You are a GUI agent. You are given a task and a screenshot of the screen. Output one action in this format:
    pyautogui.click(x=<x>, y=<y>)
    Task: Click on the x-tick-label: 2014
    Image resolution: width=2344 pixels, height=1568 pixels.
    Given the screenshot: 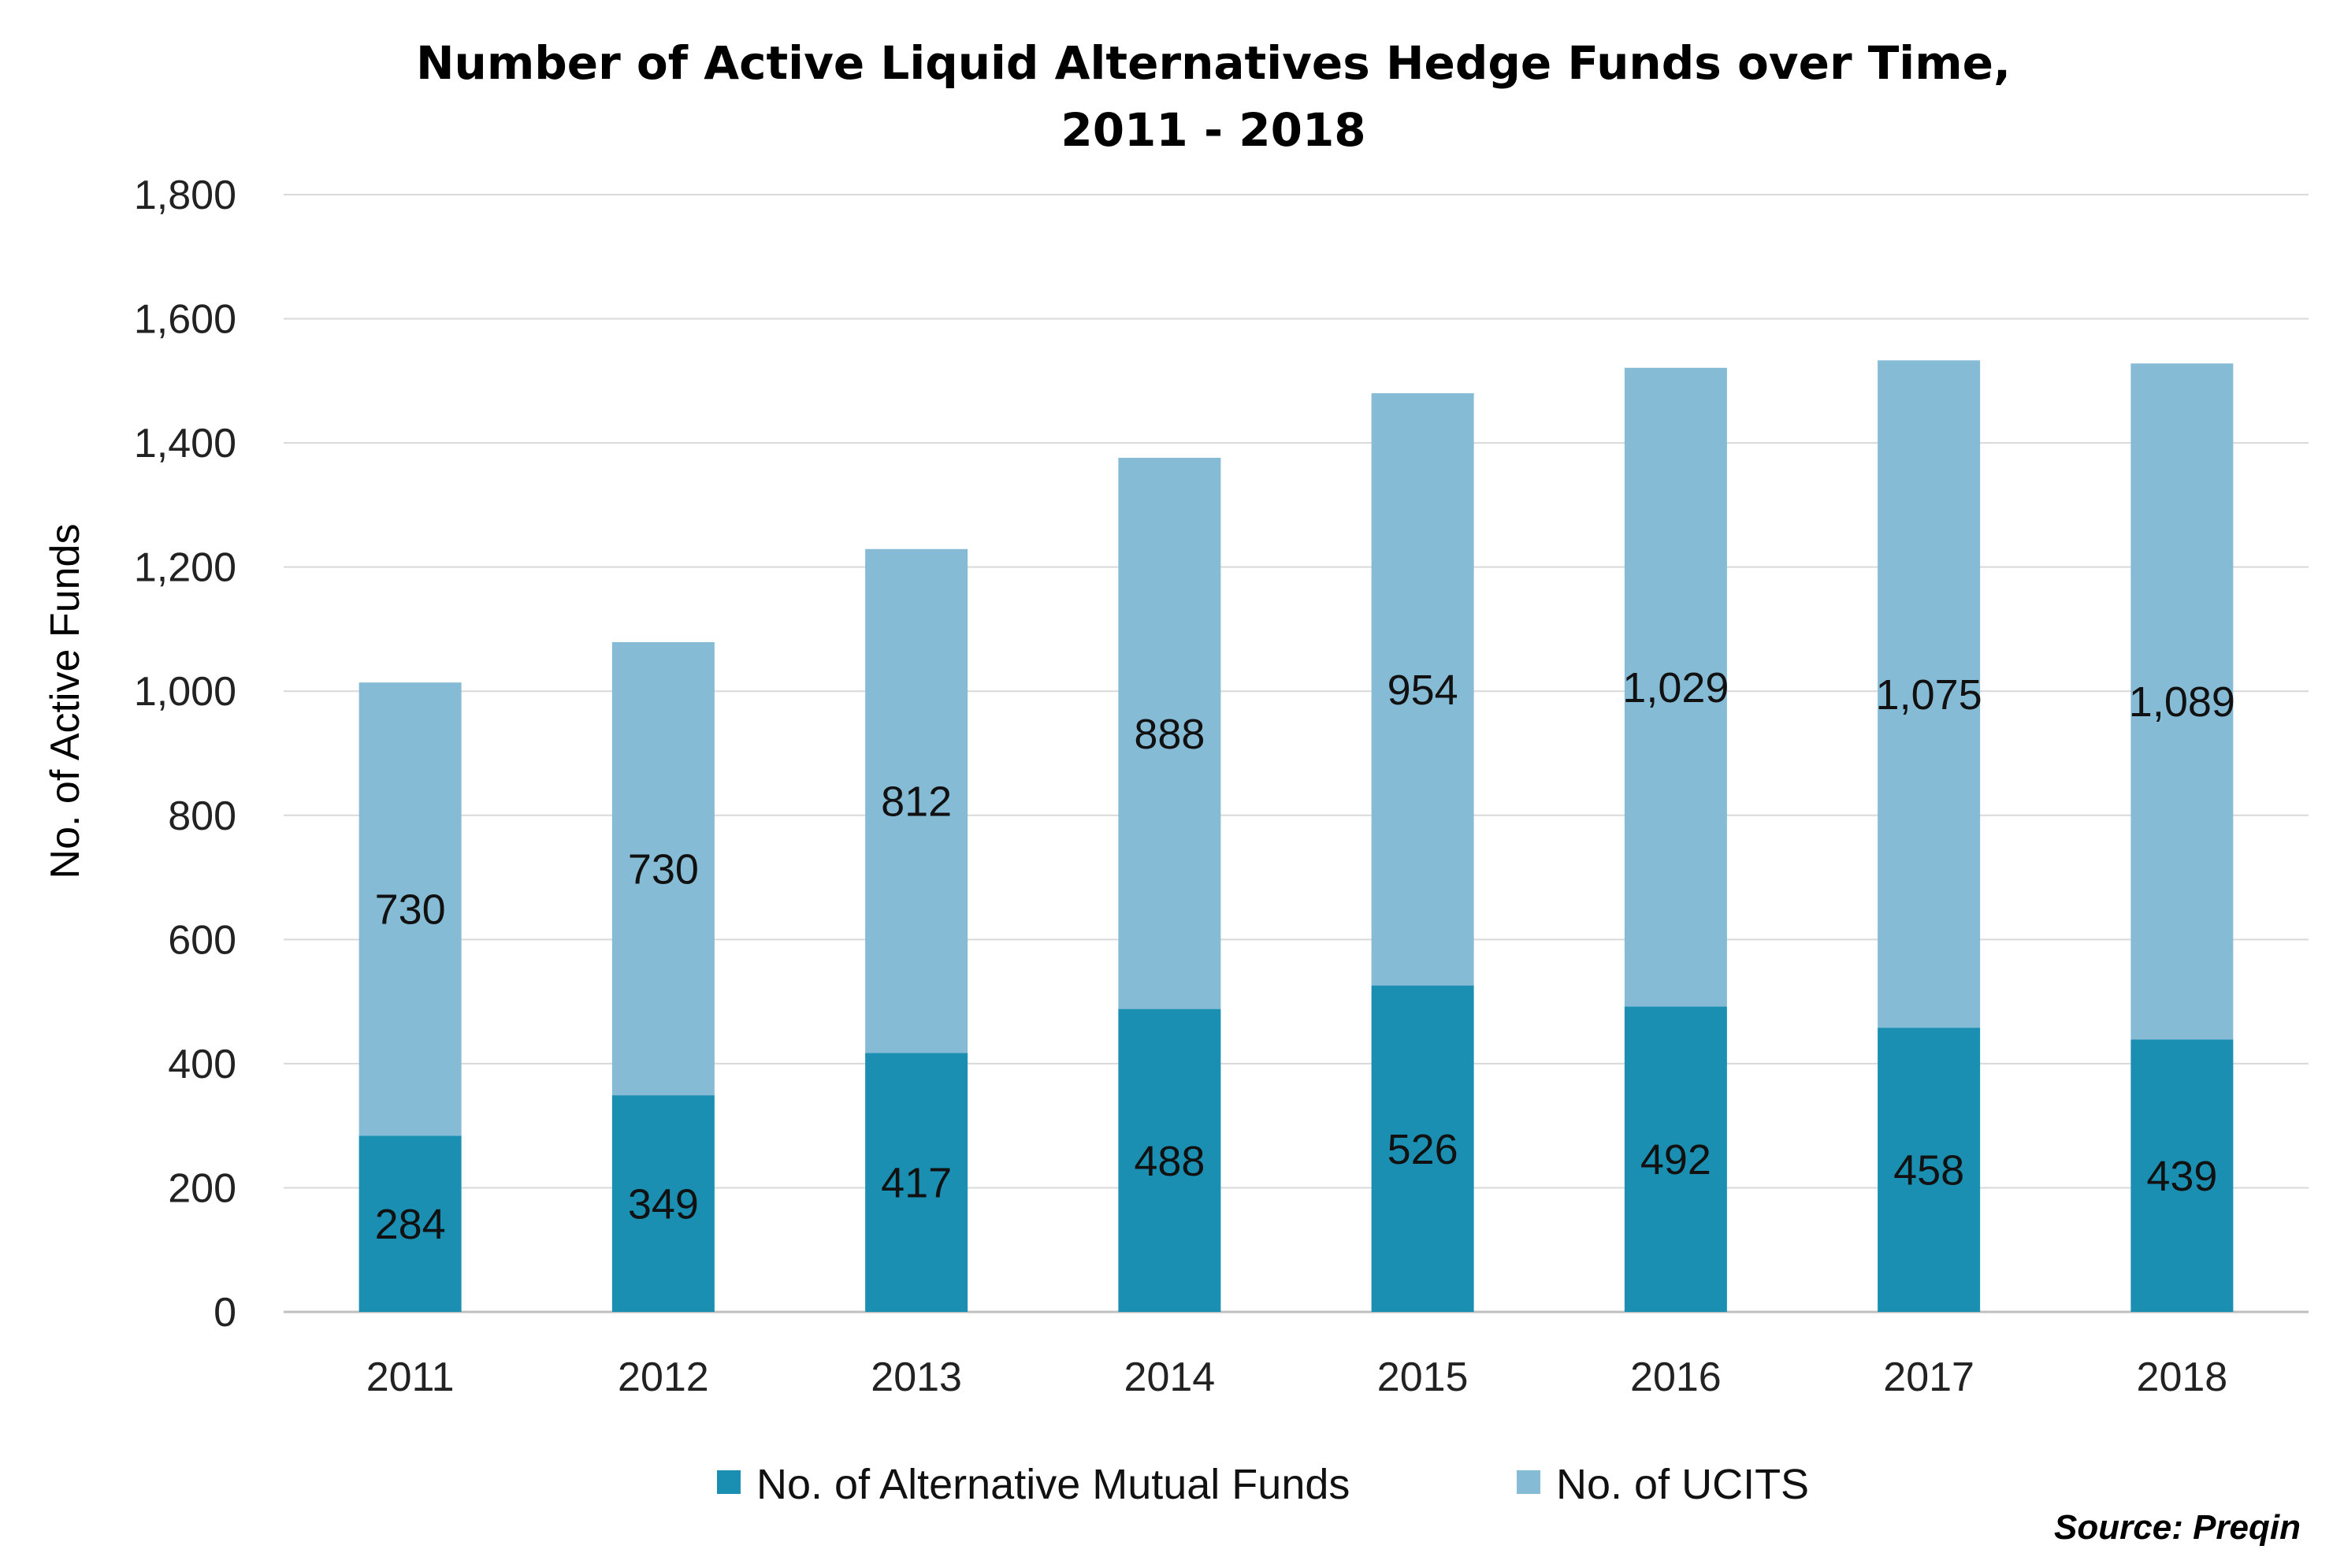 What is the action you would take?
    pyautogui.click(x=1170, y=1377)
    